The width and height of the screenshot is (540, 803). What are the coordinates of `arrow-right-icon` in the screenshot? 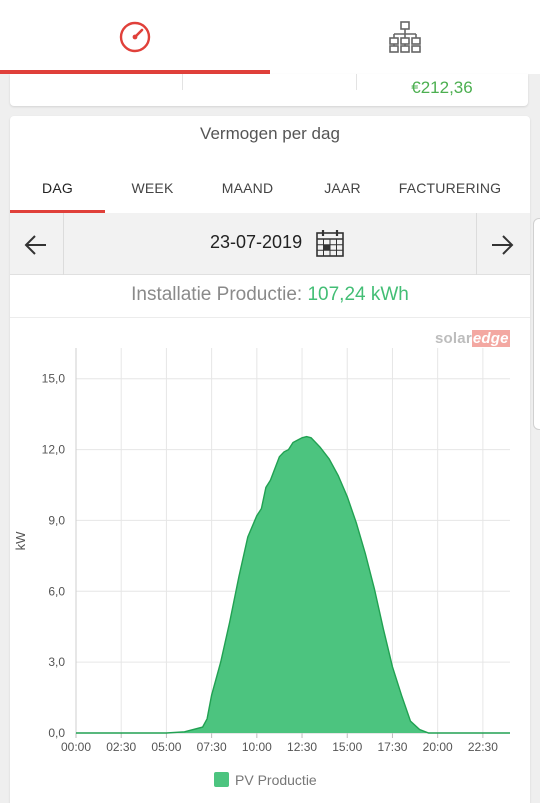 It's located at (503, 245).